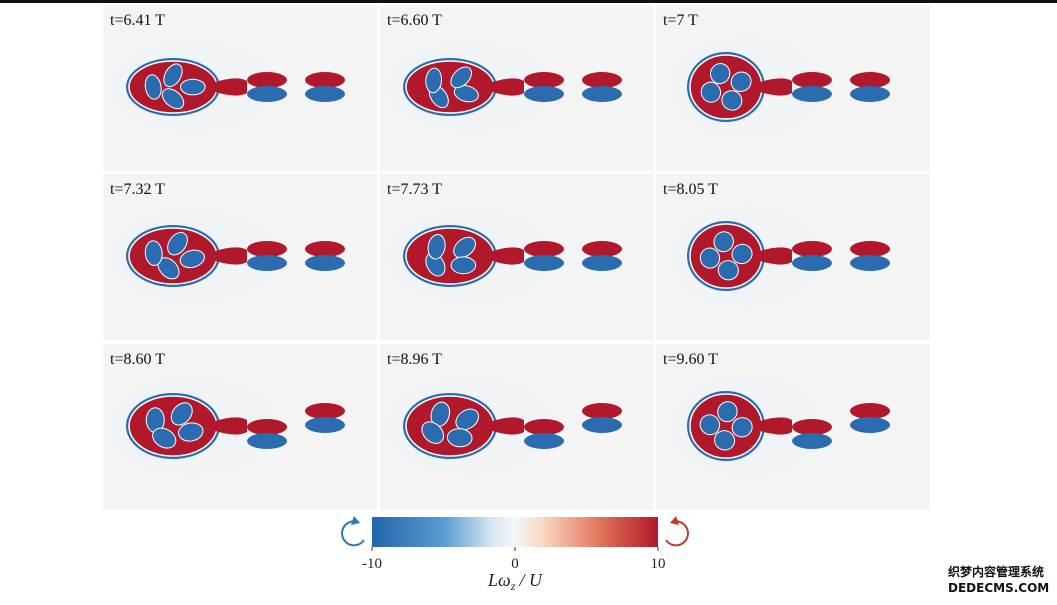 This screenshot has height=605, width=1057. I want to click on watermark-line1: 织梦内容管理系统, so click(996, 571).